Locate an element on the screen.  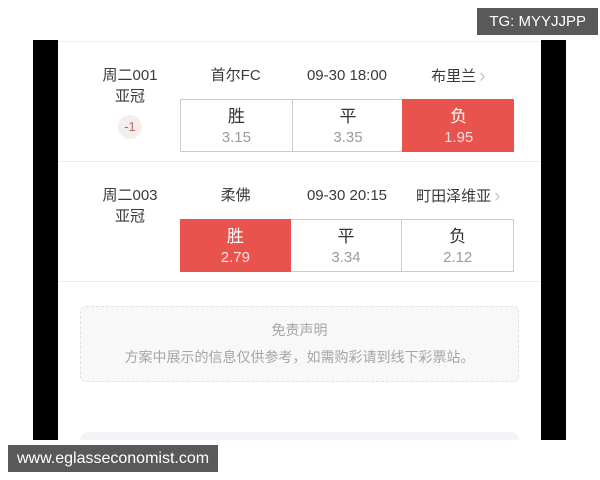
match-datetime: 09-30 18:00 is located at coordinates (347, 75).